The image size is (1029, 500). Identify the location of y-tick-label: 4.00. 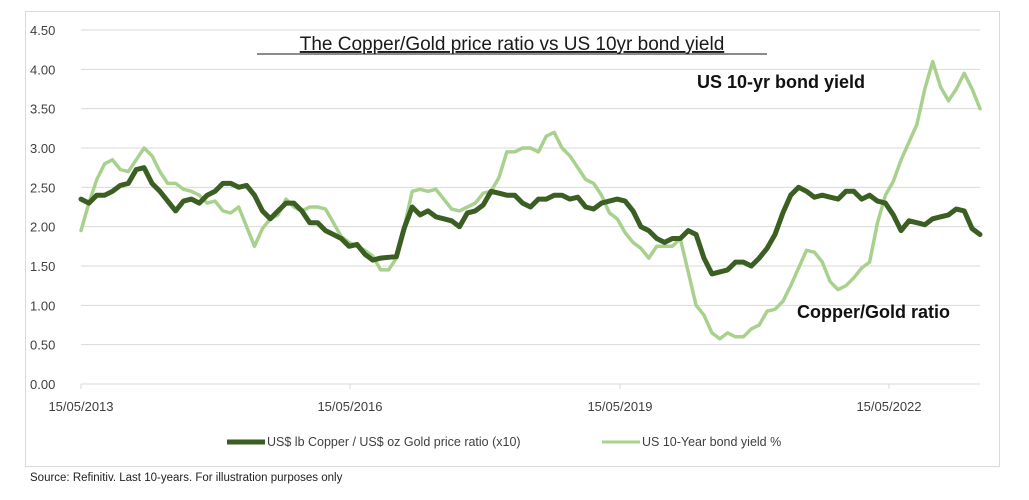
(42, 69).